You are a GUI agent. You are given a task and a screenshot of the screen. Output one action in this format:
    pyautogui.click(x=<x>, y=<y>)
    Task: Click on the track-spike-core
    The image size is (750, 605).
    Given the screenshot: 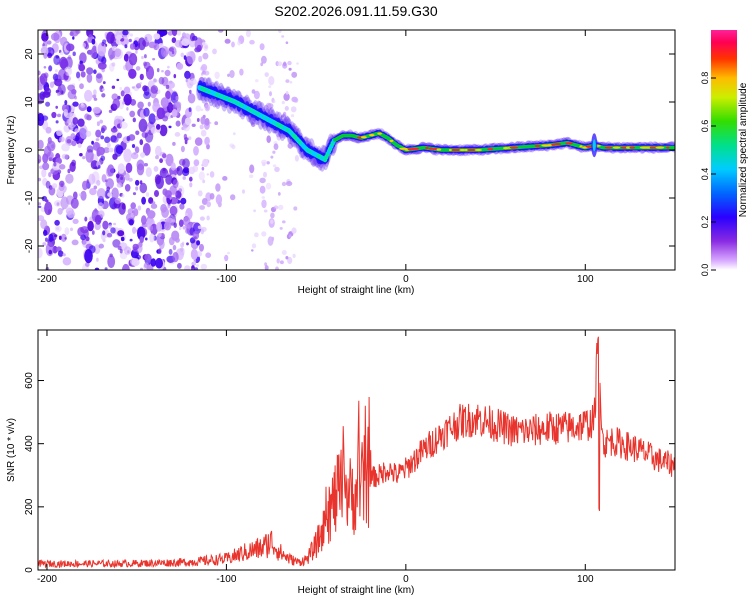 What is the action you would take?
    pyautogui.click(x=594, y=145)
    